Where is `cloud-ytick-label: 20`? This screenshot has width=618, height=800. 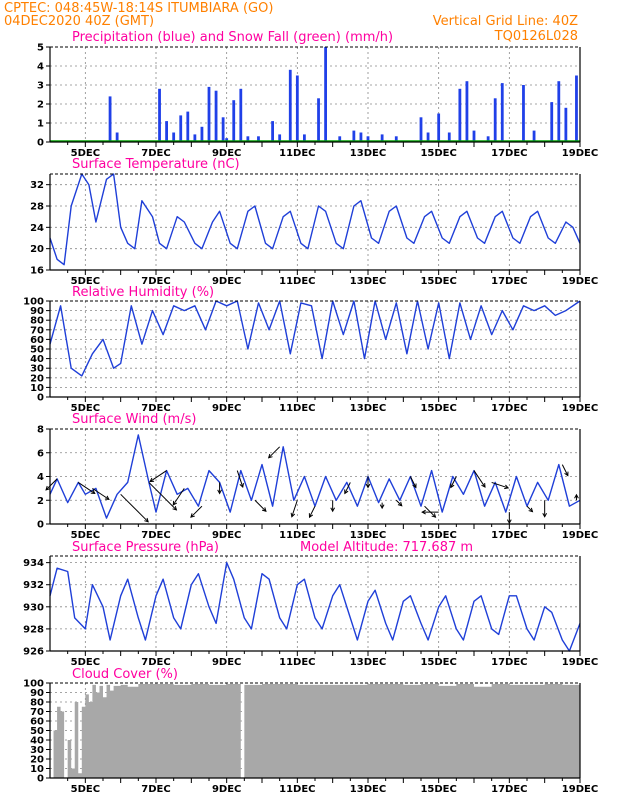 cloud-ytick-label: 20 is located at coordinates (37, 760).